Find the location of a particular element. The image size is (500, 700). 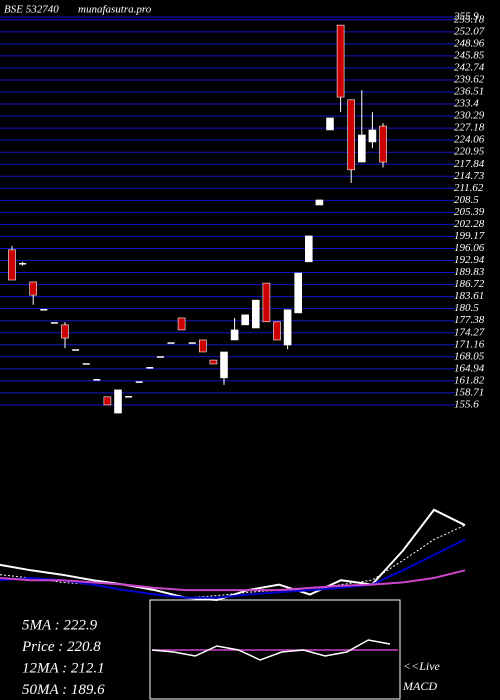

y-tick-label: 242.74 is located at coordinates (469, 67).